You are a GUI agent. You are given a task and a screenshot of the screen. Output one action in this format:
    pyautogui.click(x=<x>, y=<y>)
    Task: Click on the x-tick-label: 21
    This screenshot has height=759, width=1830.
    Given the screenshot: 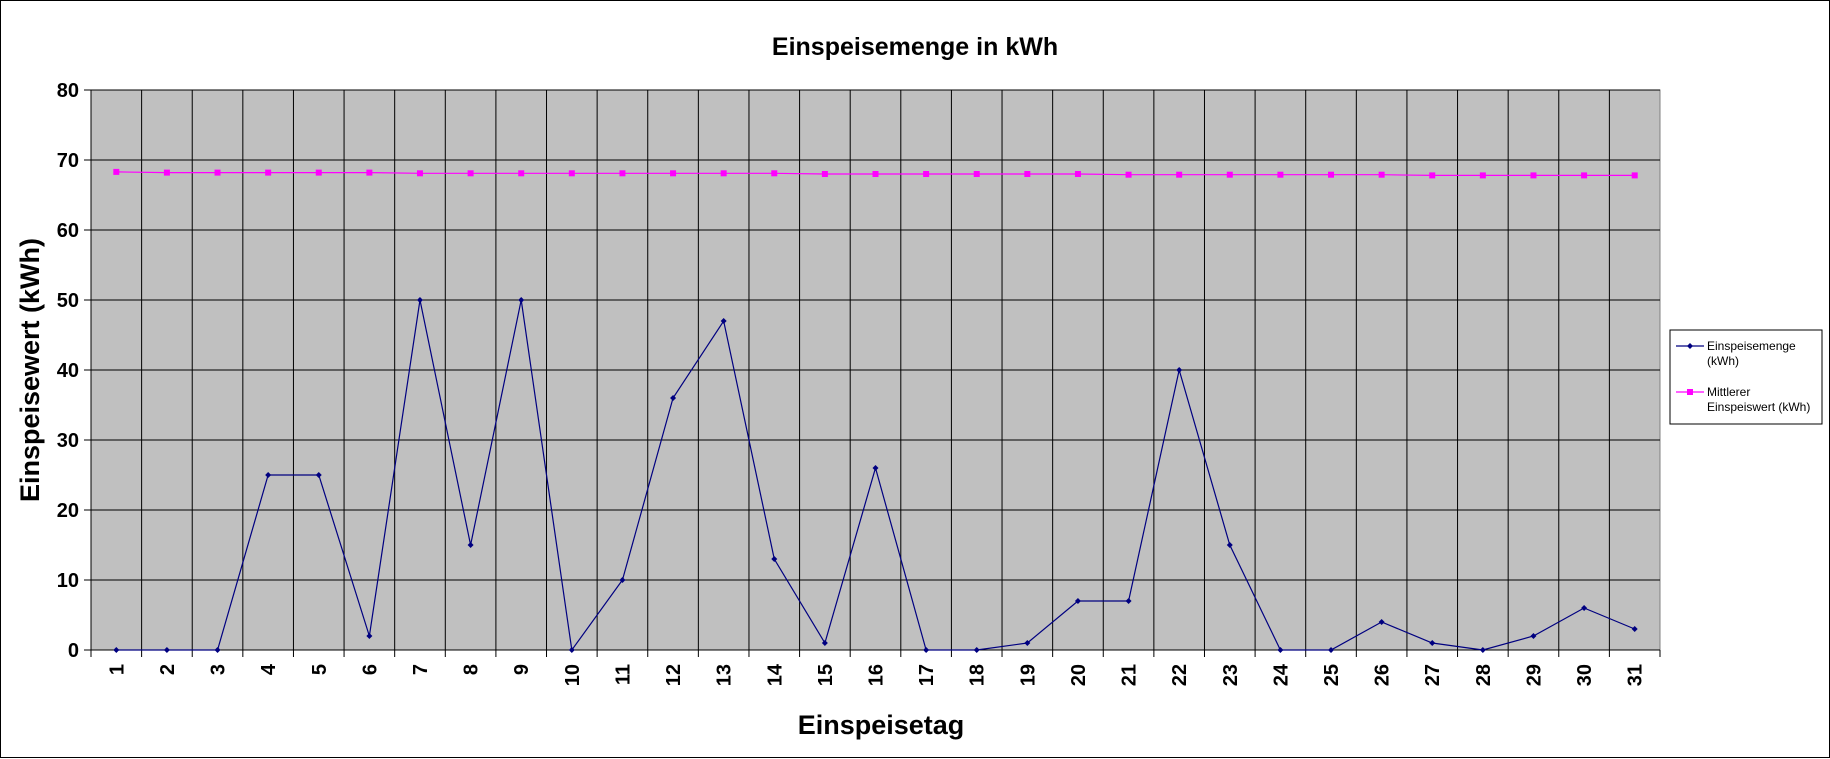 What is the action you would take?
    pyautogui.click(x=1130, y=675)
    